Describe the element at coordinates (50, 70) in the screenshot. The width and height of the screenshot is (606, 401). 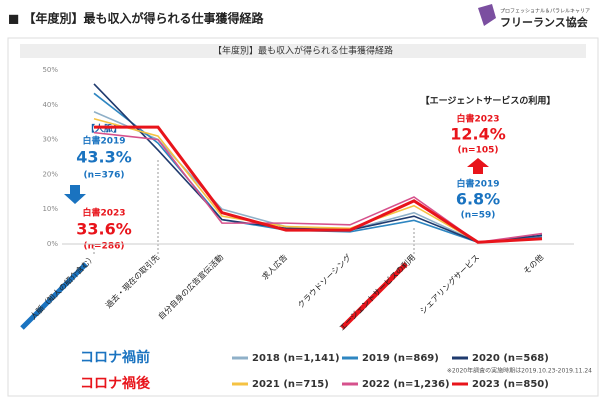
I see `y-tick-label: 50%` at that location.